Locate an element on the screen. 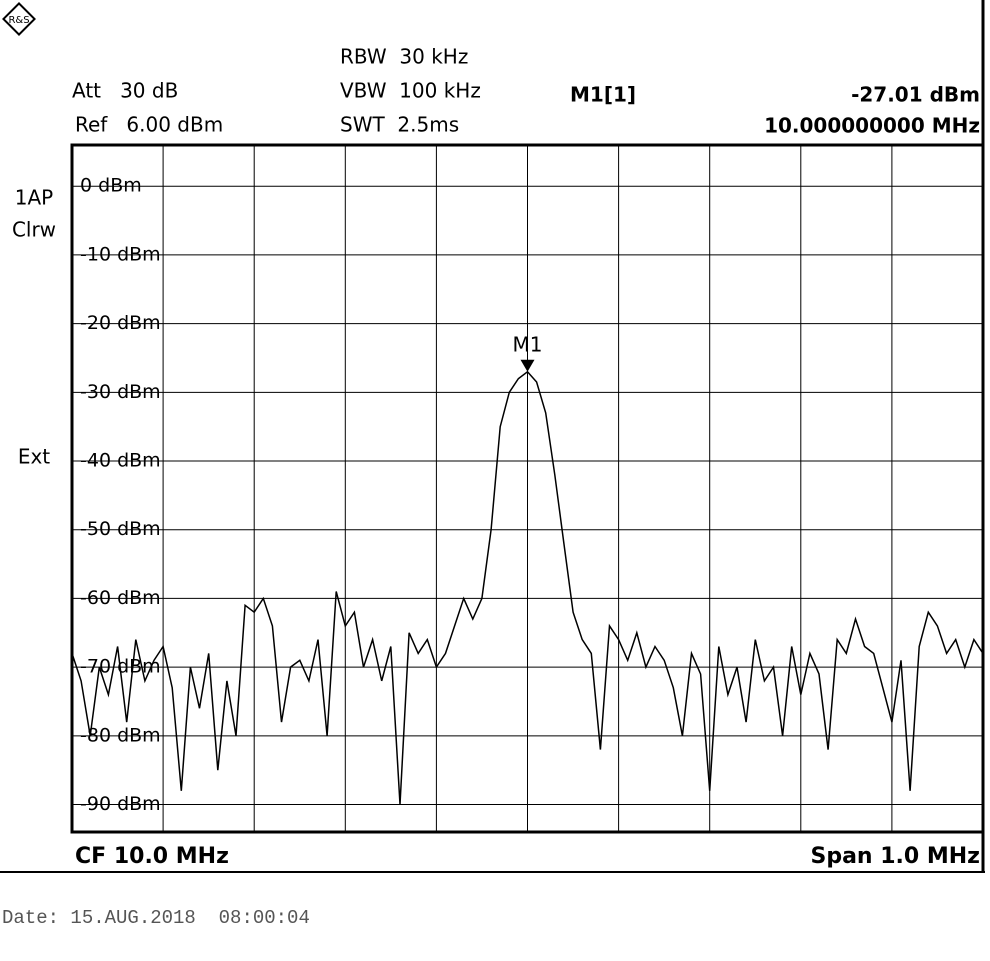 The height and width of the screenshot is (961, 990). y-tick-label: 0 dBm is located at coordinates (111, 186).